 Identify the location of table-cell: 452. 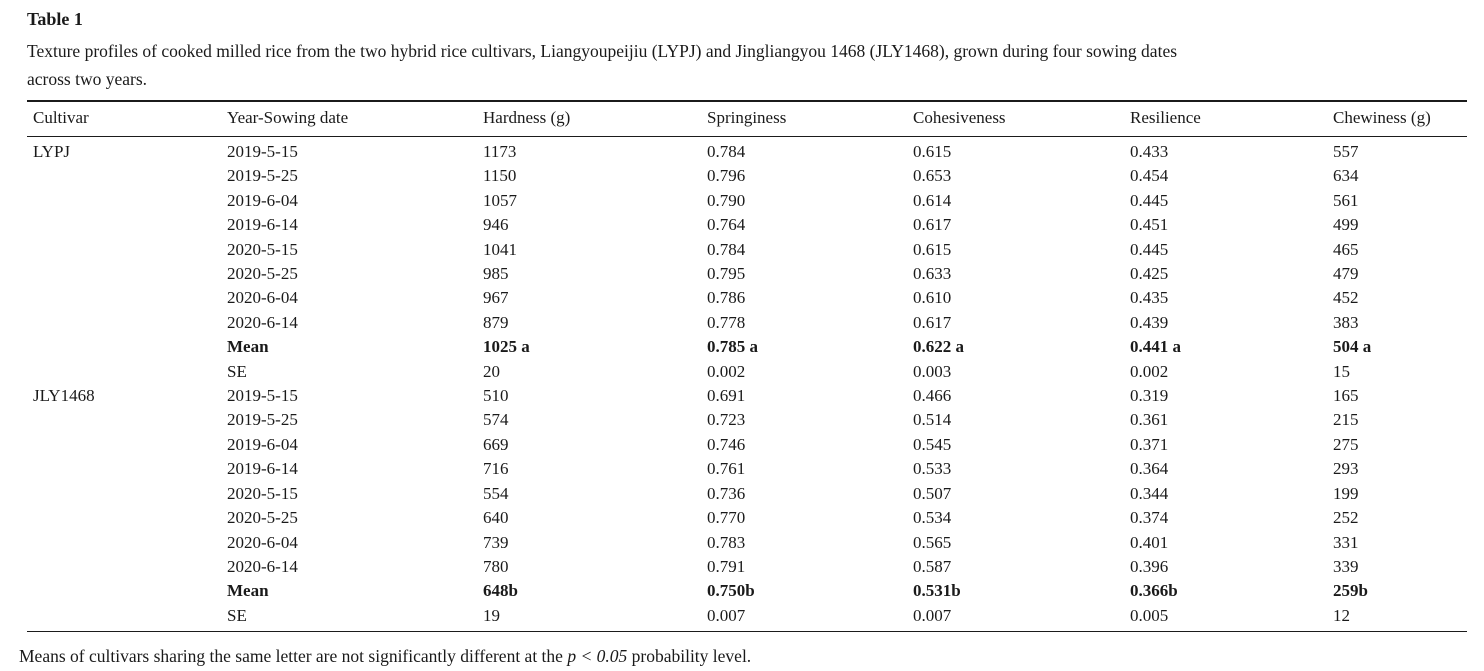
(1346, 298).